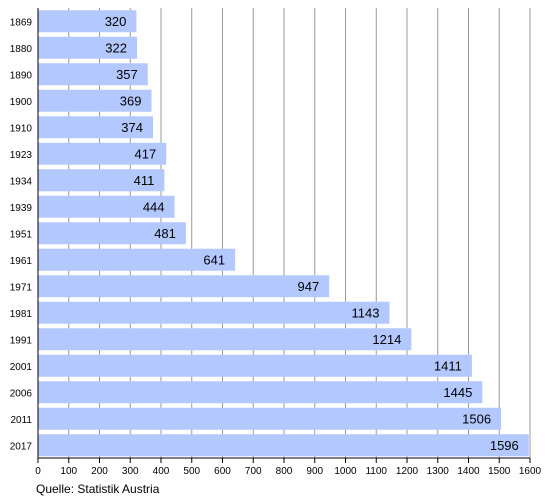  I want to click on category-label: 2001, so click(21, 367).